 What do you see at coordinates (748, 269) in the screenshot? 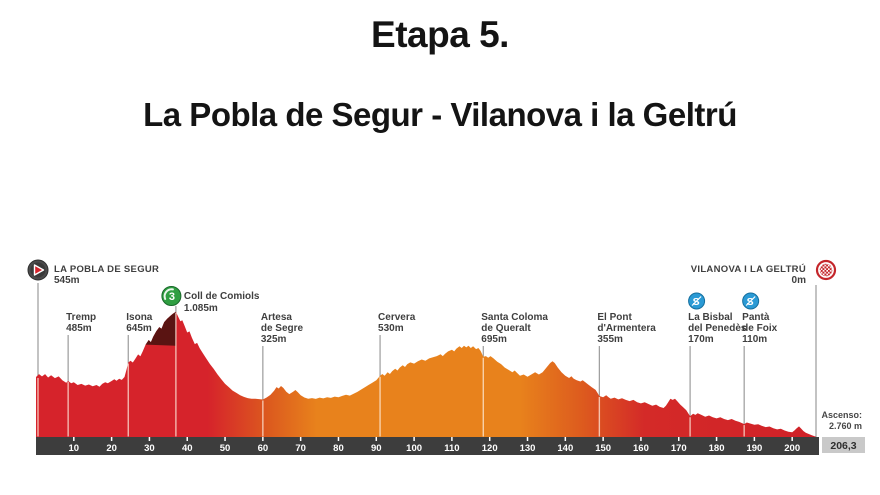
I see `finish-name-label: VILANOVA I LA GELTRÚ` at bounding box center [748, 269].